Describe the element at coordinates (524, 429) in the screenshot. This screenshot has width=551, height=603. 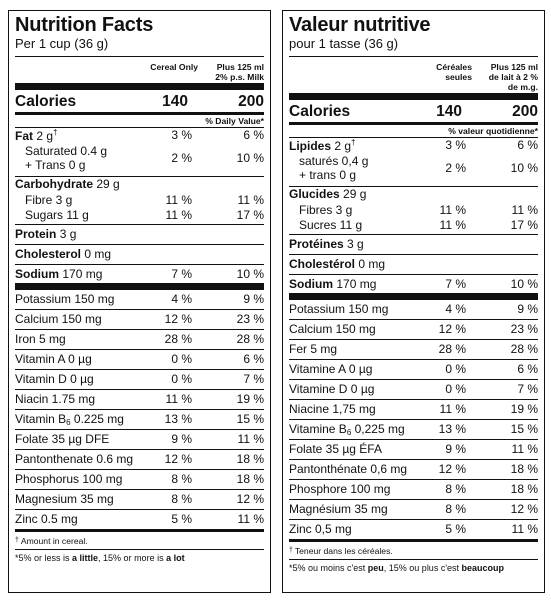
I see `mineral-dv-milk: 15 %` at that location.